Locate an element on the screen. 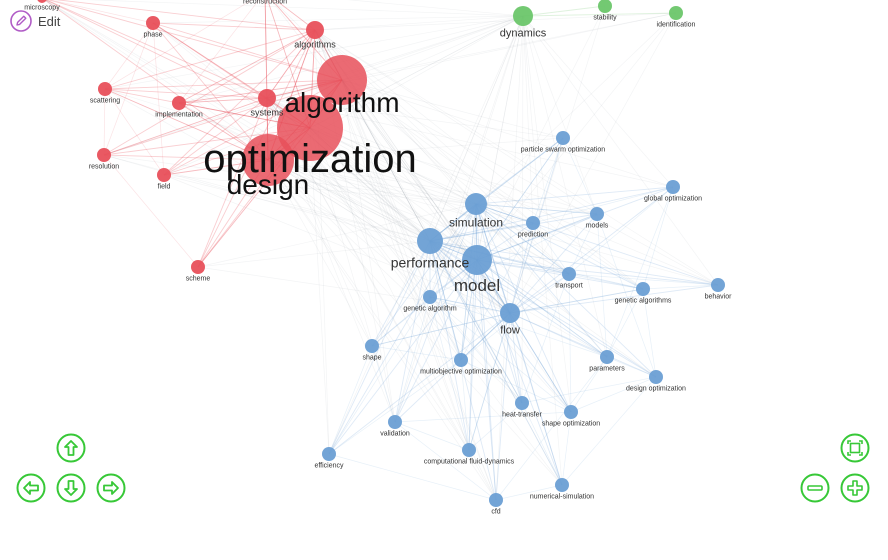 The height and width of the screenshot is (560, 888). node-algorithm is located at coordinates (342, 80).